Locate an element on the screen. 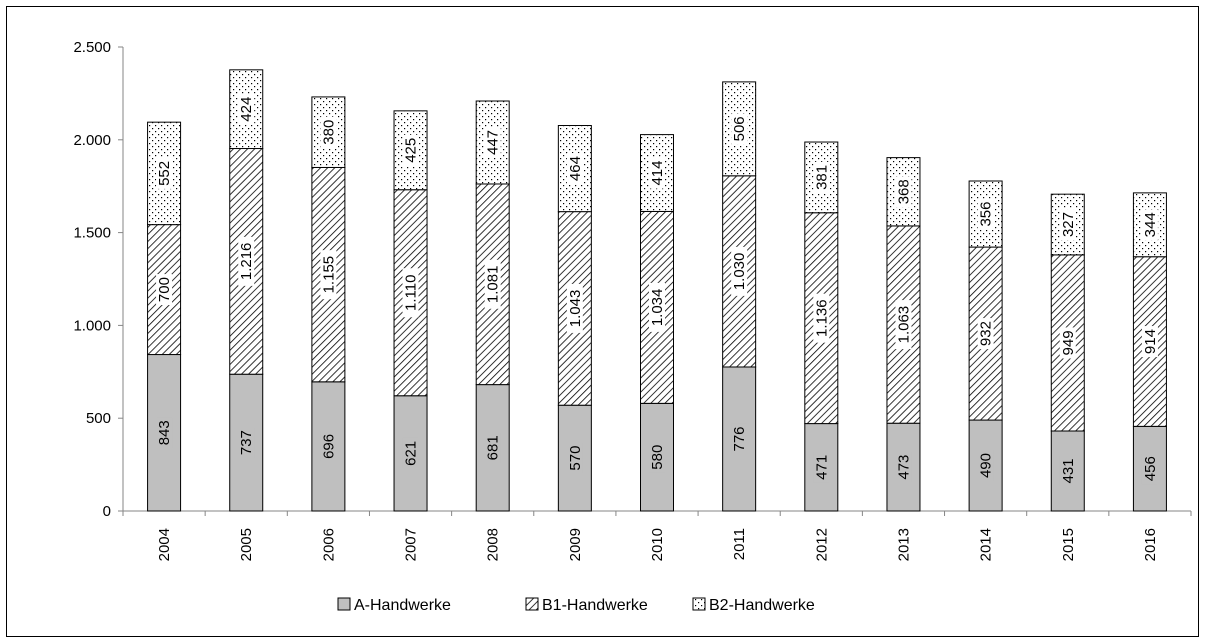 Image resolution: width=1206 pixels, height=643 pixels. y-tick-label: 2.500 is located at coordinates (92, 47).